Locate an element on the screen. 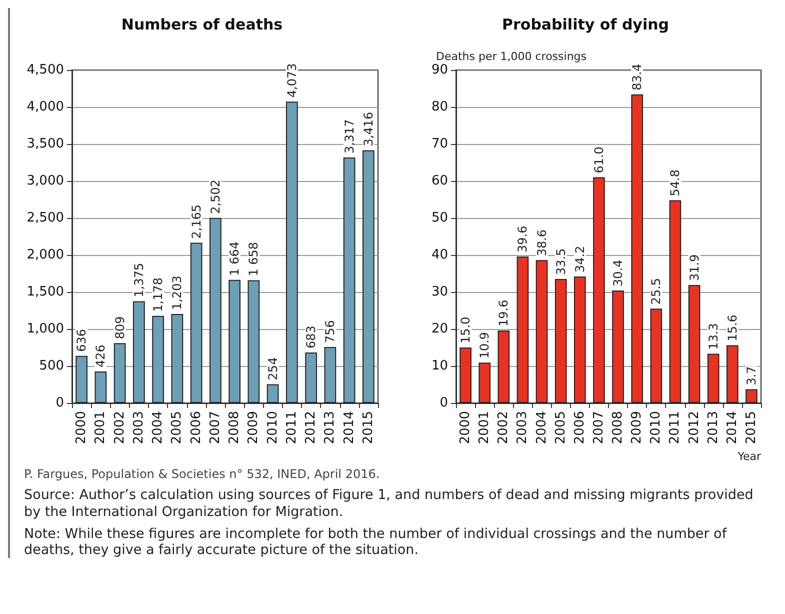 Image resolution: width=785 pixels, height=614 pixels. data-label: 1,203 is located at coordinates (177, 293).